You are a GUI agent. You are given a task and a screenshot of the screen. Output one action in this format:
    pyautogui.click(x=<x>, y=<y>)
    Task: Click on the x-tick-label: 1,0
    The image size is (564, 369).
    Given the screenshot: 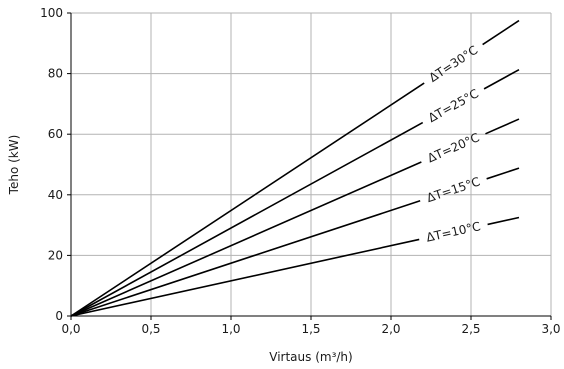 What is the action you would take?
    pyautogui.click(x=230, y=329)
    